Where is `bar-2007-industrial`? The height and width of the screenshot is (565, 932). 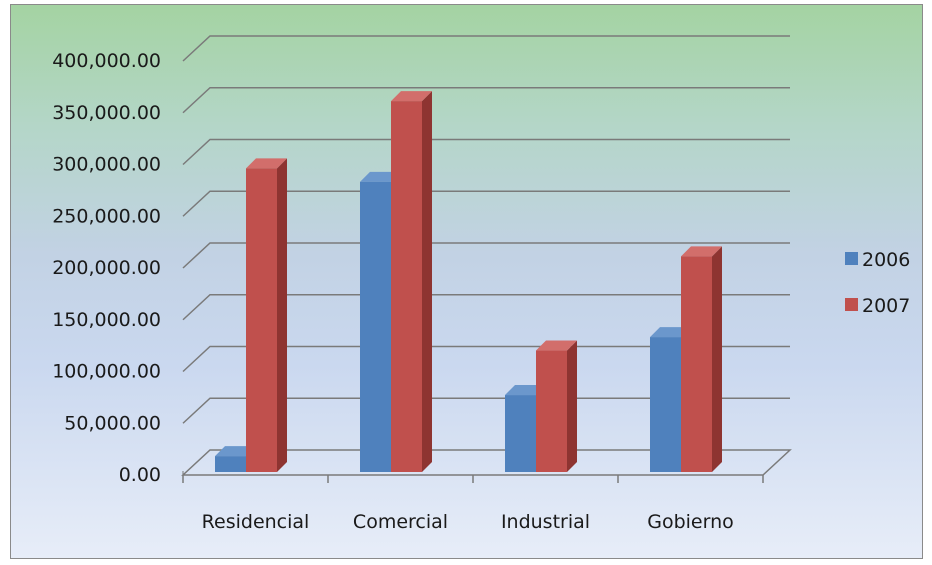
bar-2007-industrial is located at coordinates (556, 406).